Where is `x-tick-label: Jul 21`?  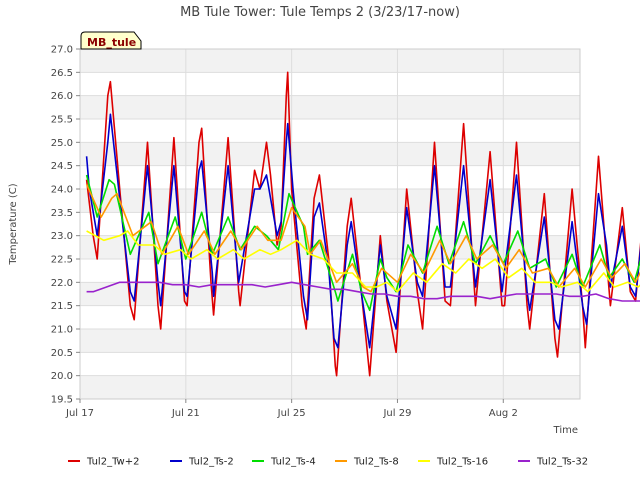 x-tick-label: Jul 21 is located at coordinates (185, 413).